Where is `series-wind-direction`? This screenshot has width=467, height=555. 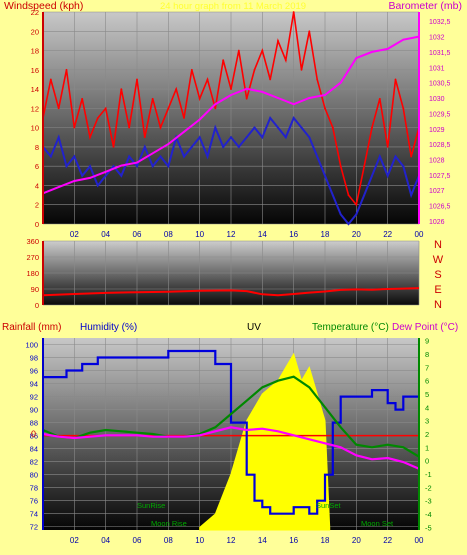
series-wind-direction is located at coordinates (231, 292).